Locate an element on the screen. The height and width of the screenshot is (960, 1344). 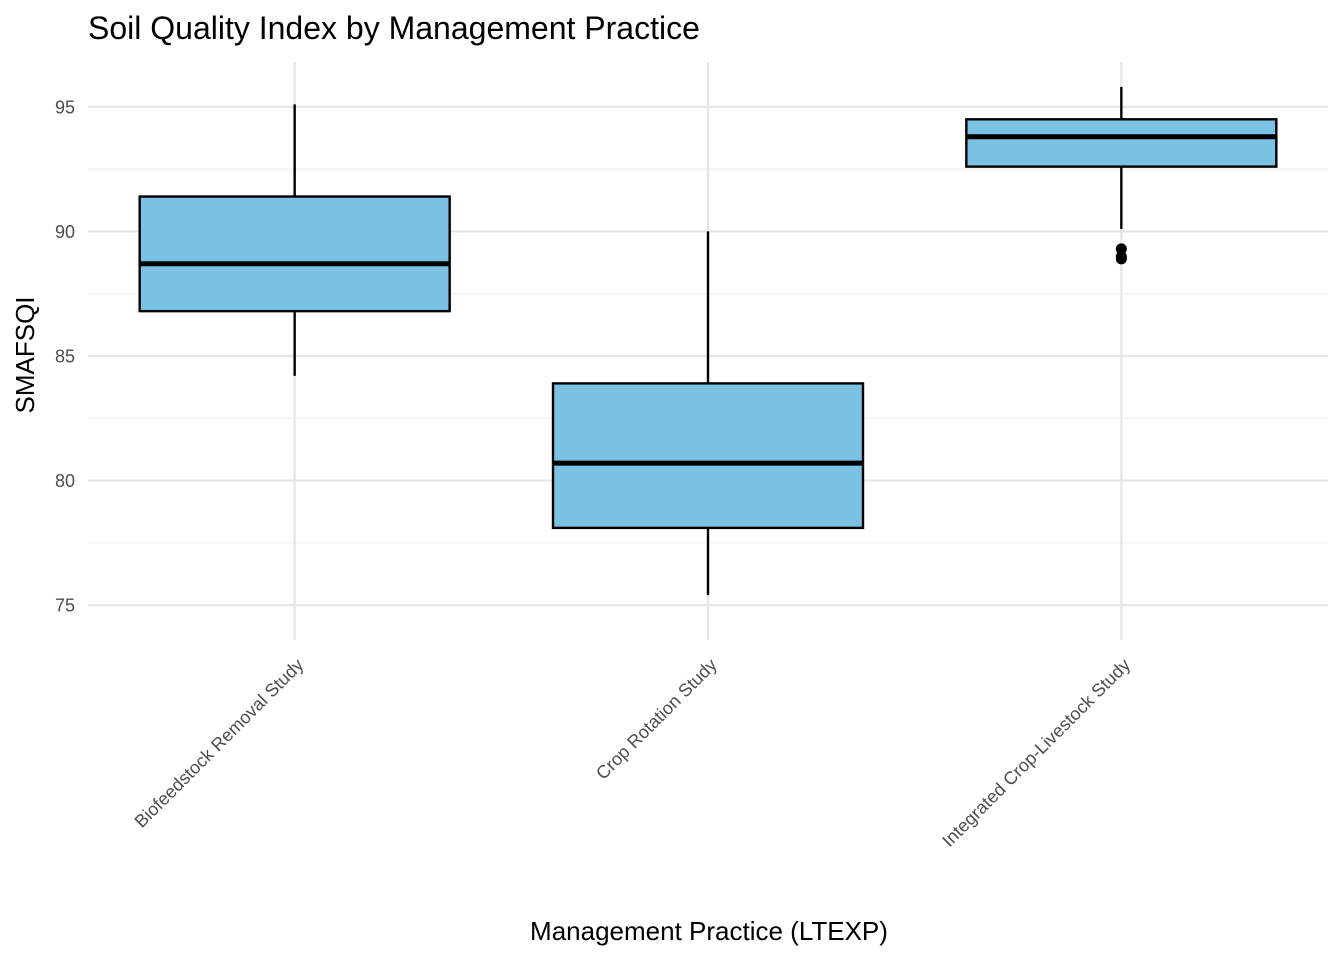
y-axis-ticks: 75 80 85 90 95 is located at coordinates (65, 356).